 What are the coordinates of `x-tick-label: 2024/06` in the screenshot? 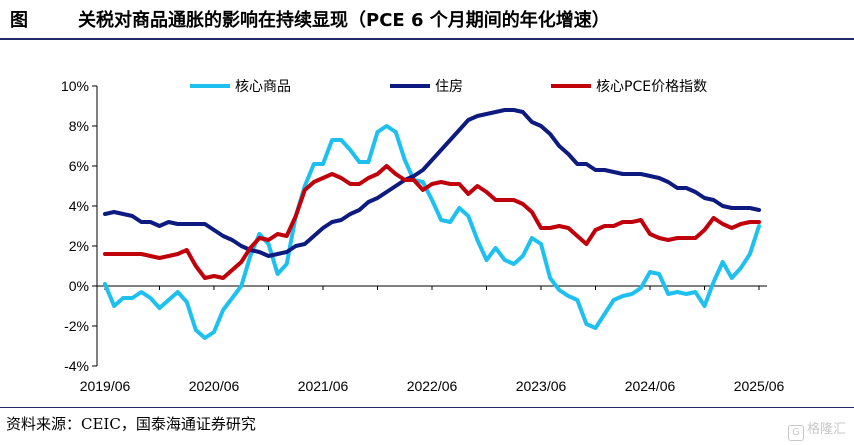 It's located at (650, 386).